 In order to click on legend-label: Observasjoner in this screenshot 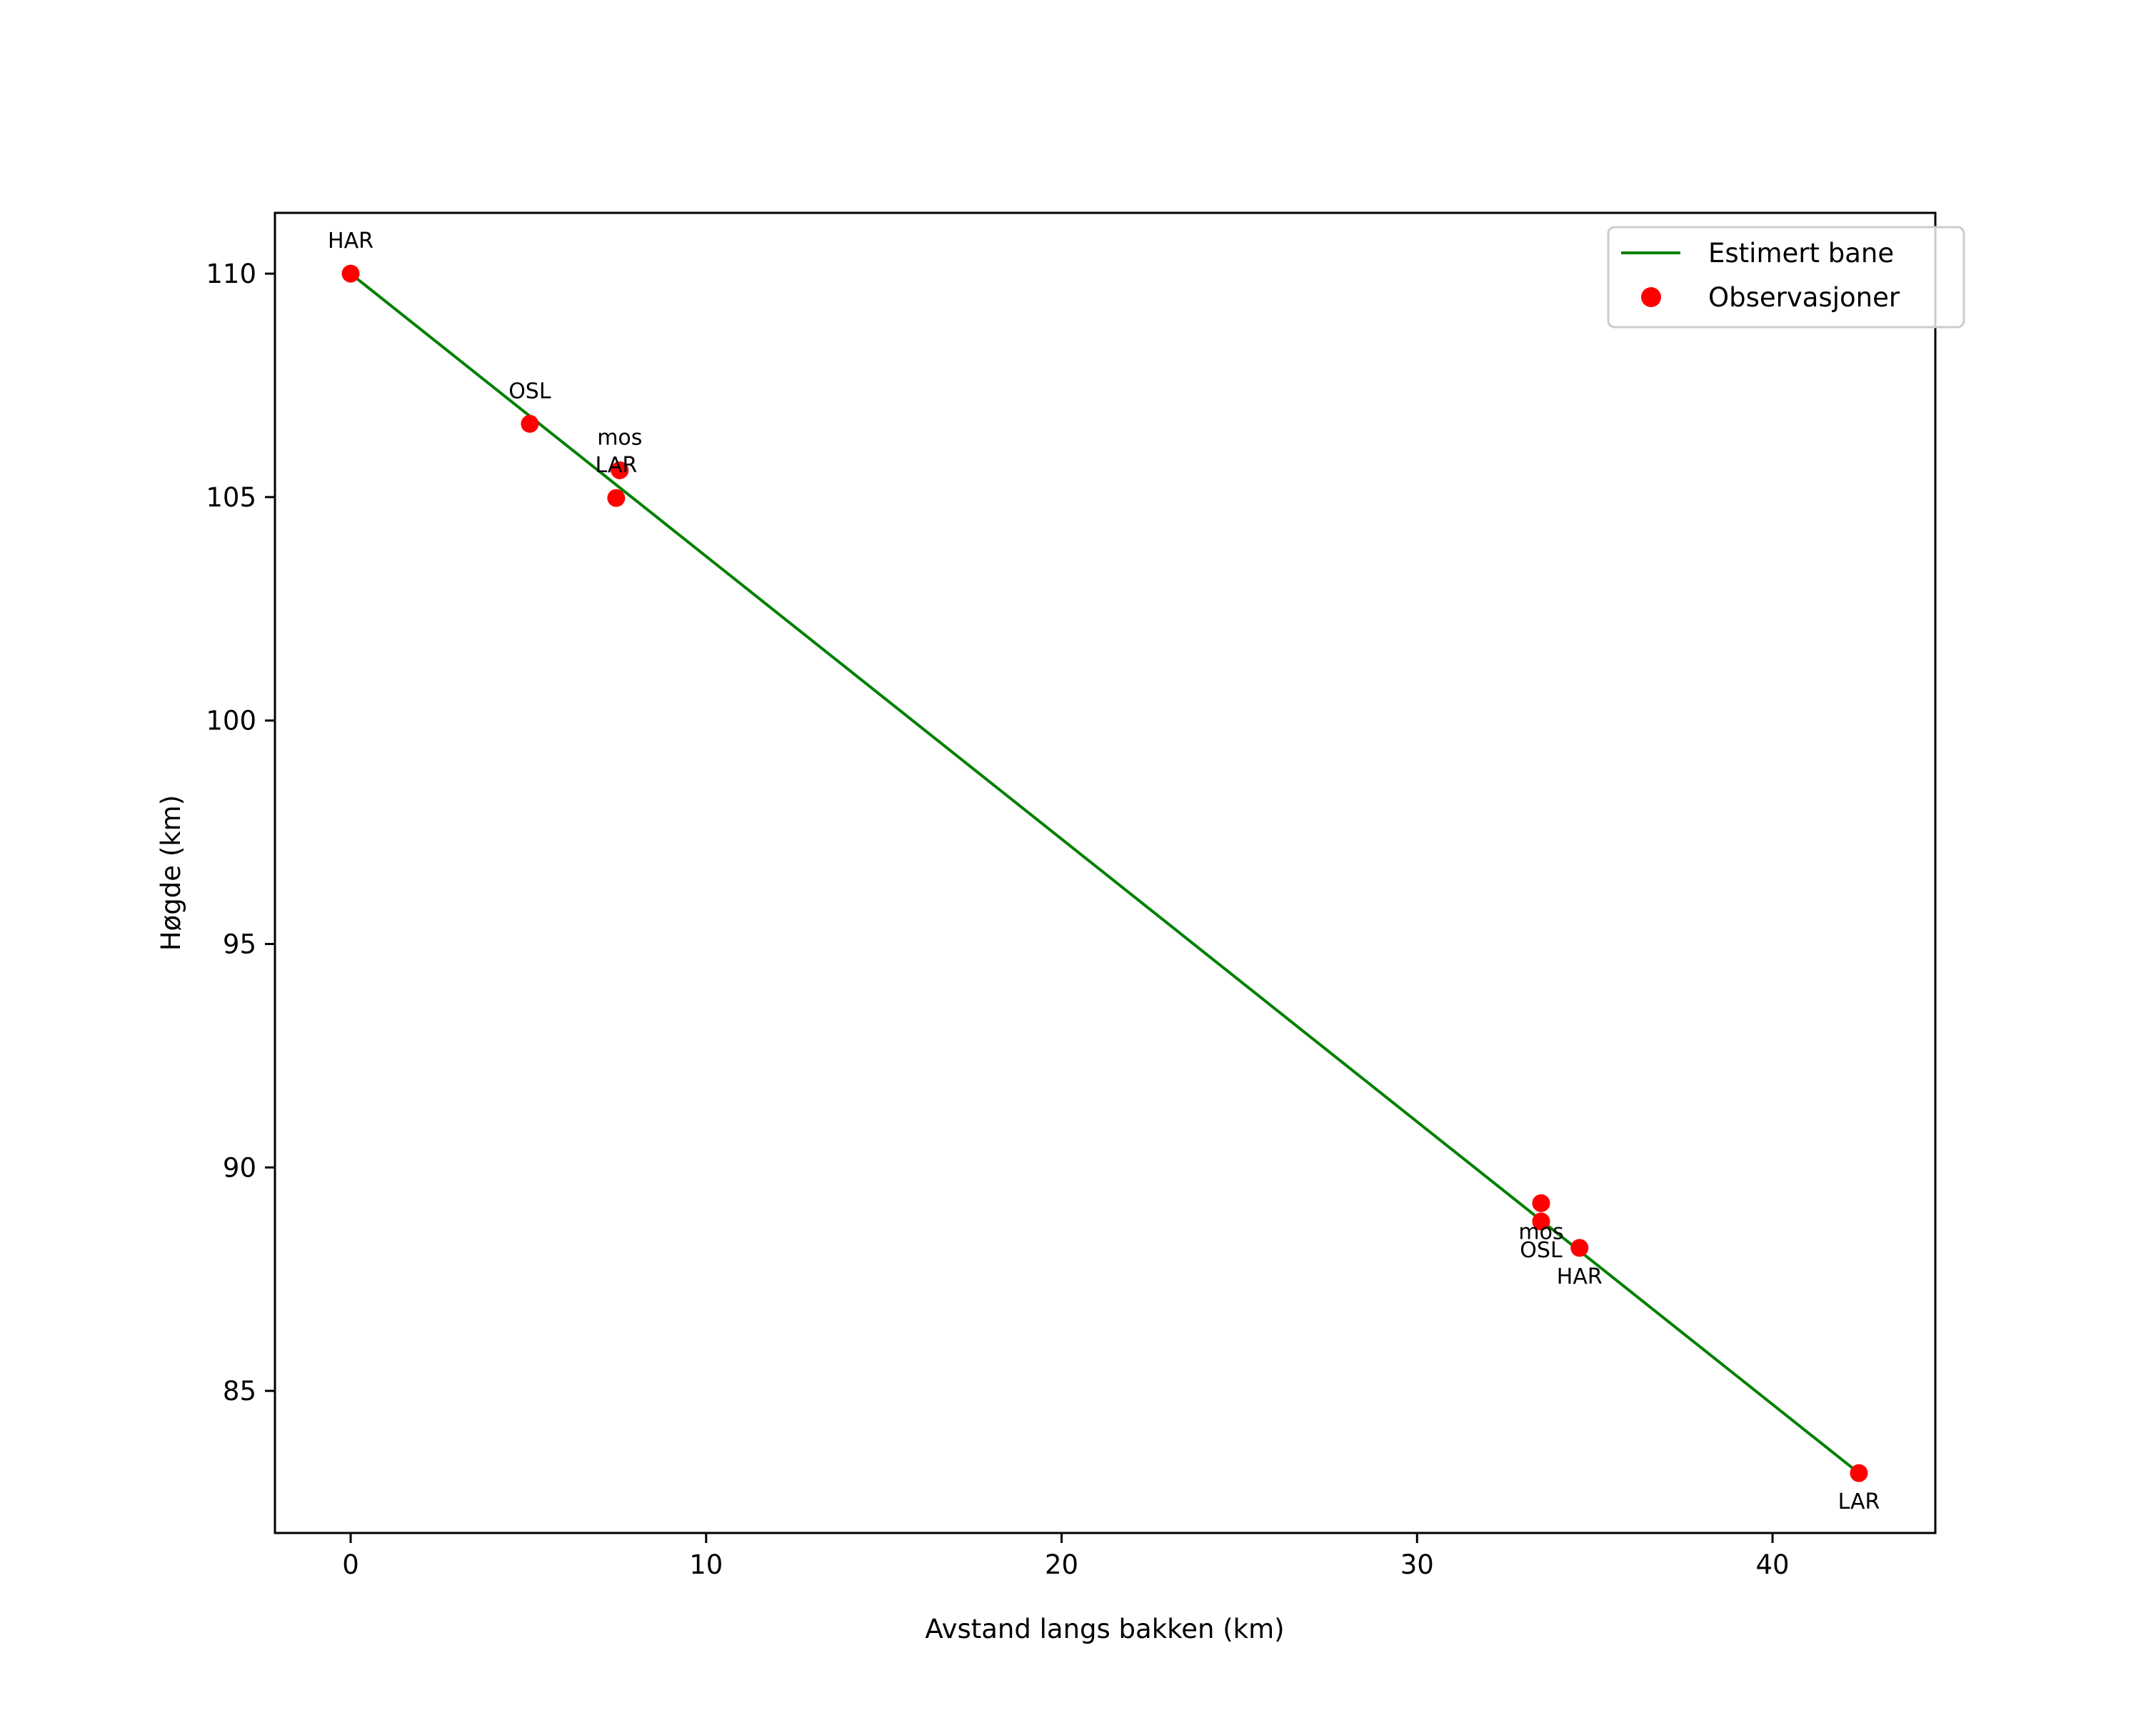, I will do `click(1804, 297)`.